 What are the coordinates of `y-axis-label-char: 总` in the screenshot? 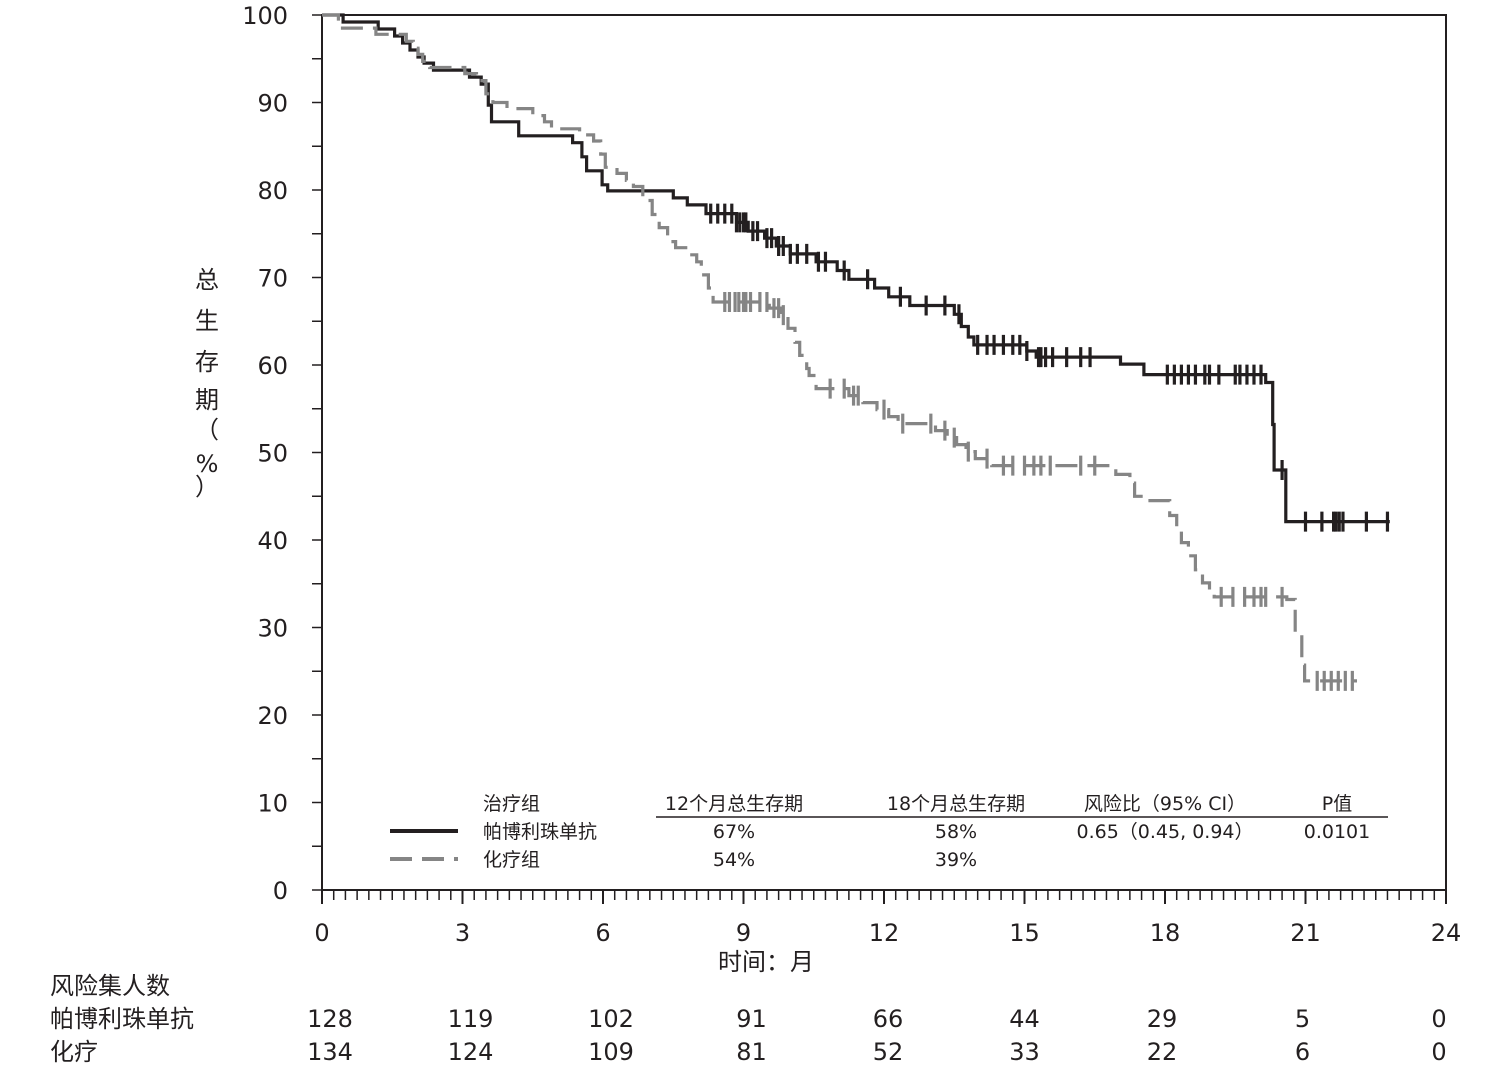 It's located at (207, 280).